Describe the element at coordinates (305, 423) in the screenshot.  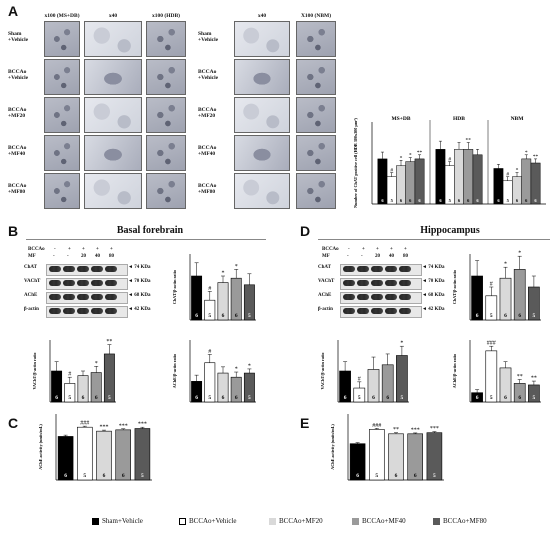
I see `panel-letter-e: E` at that location.